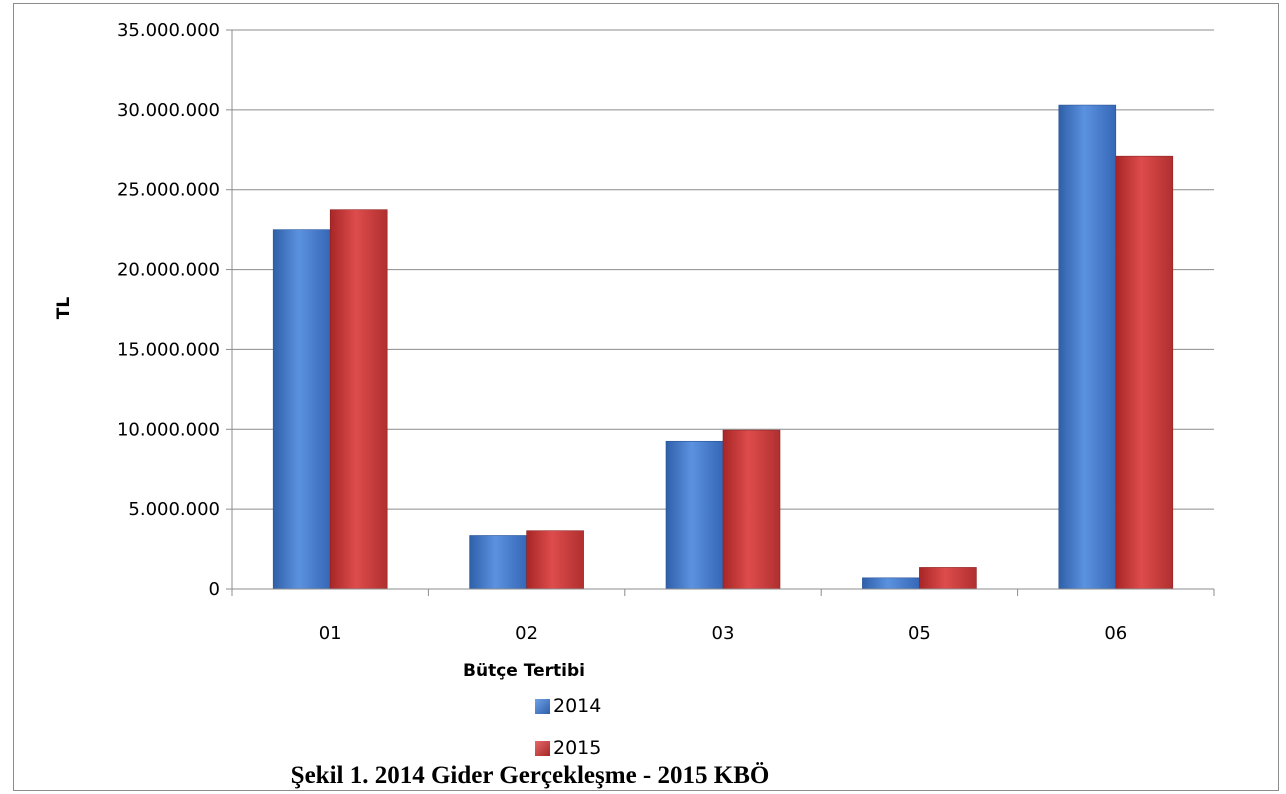 This screenshot has height=794, width=1286. What do you see at coordinates (168, 30) in the screenshot?
I see `y-tick-label: 35.000.000` at bounding box center [168, 30].